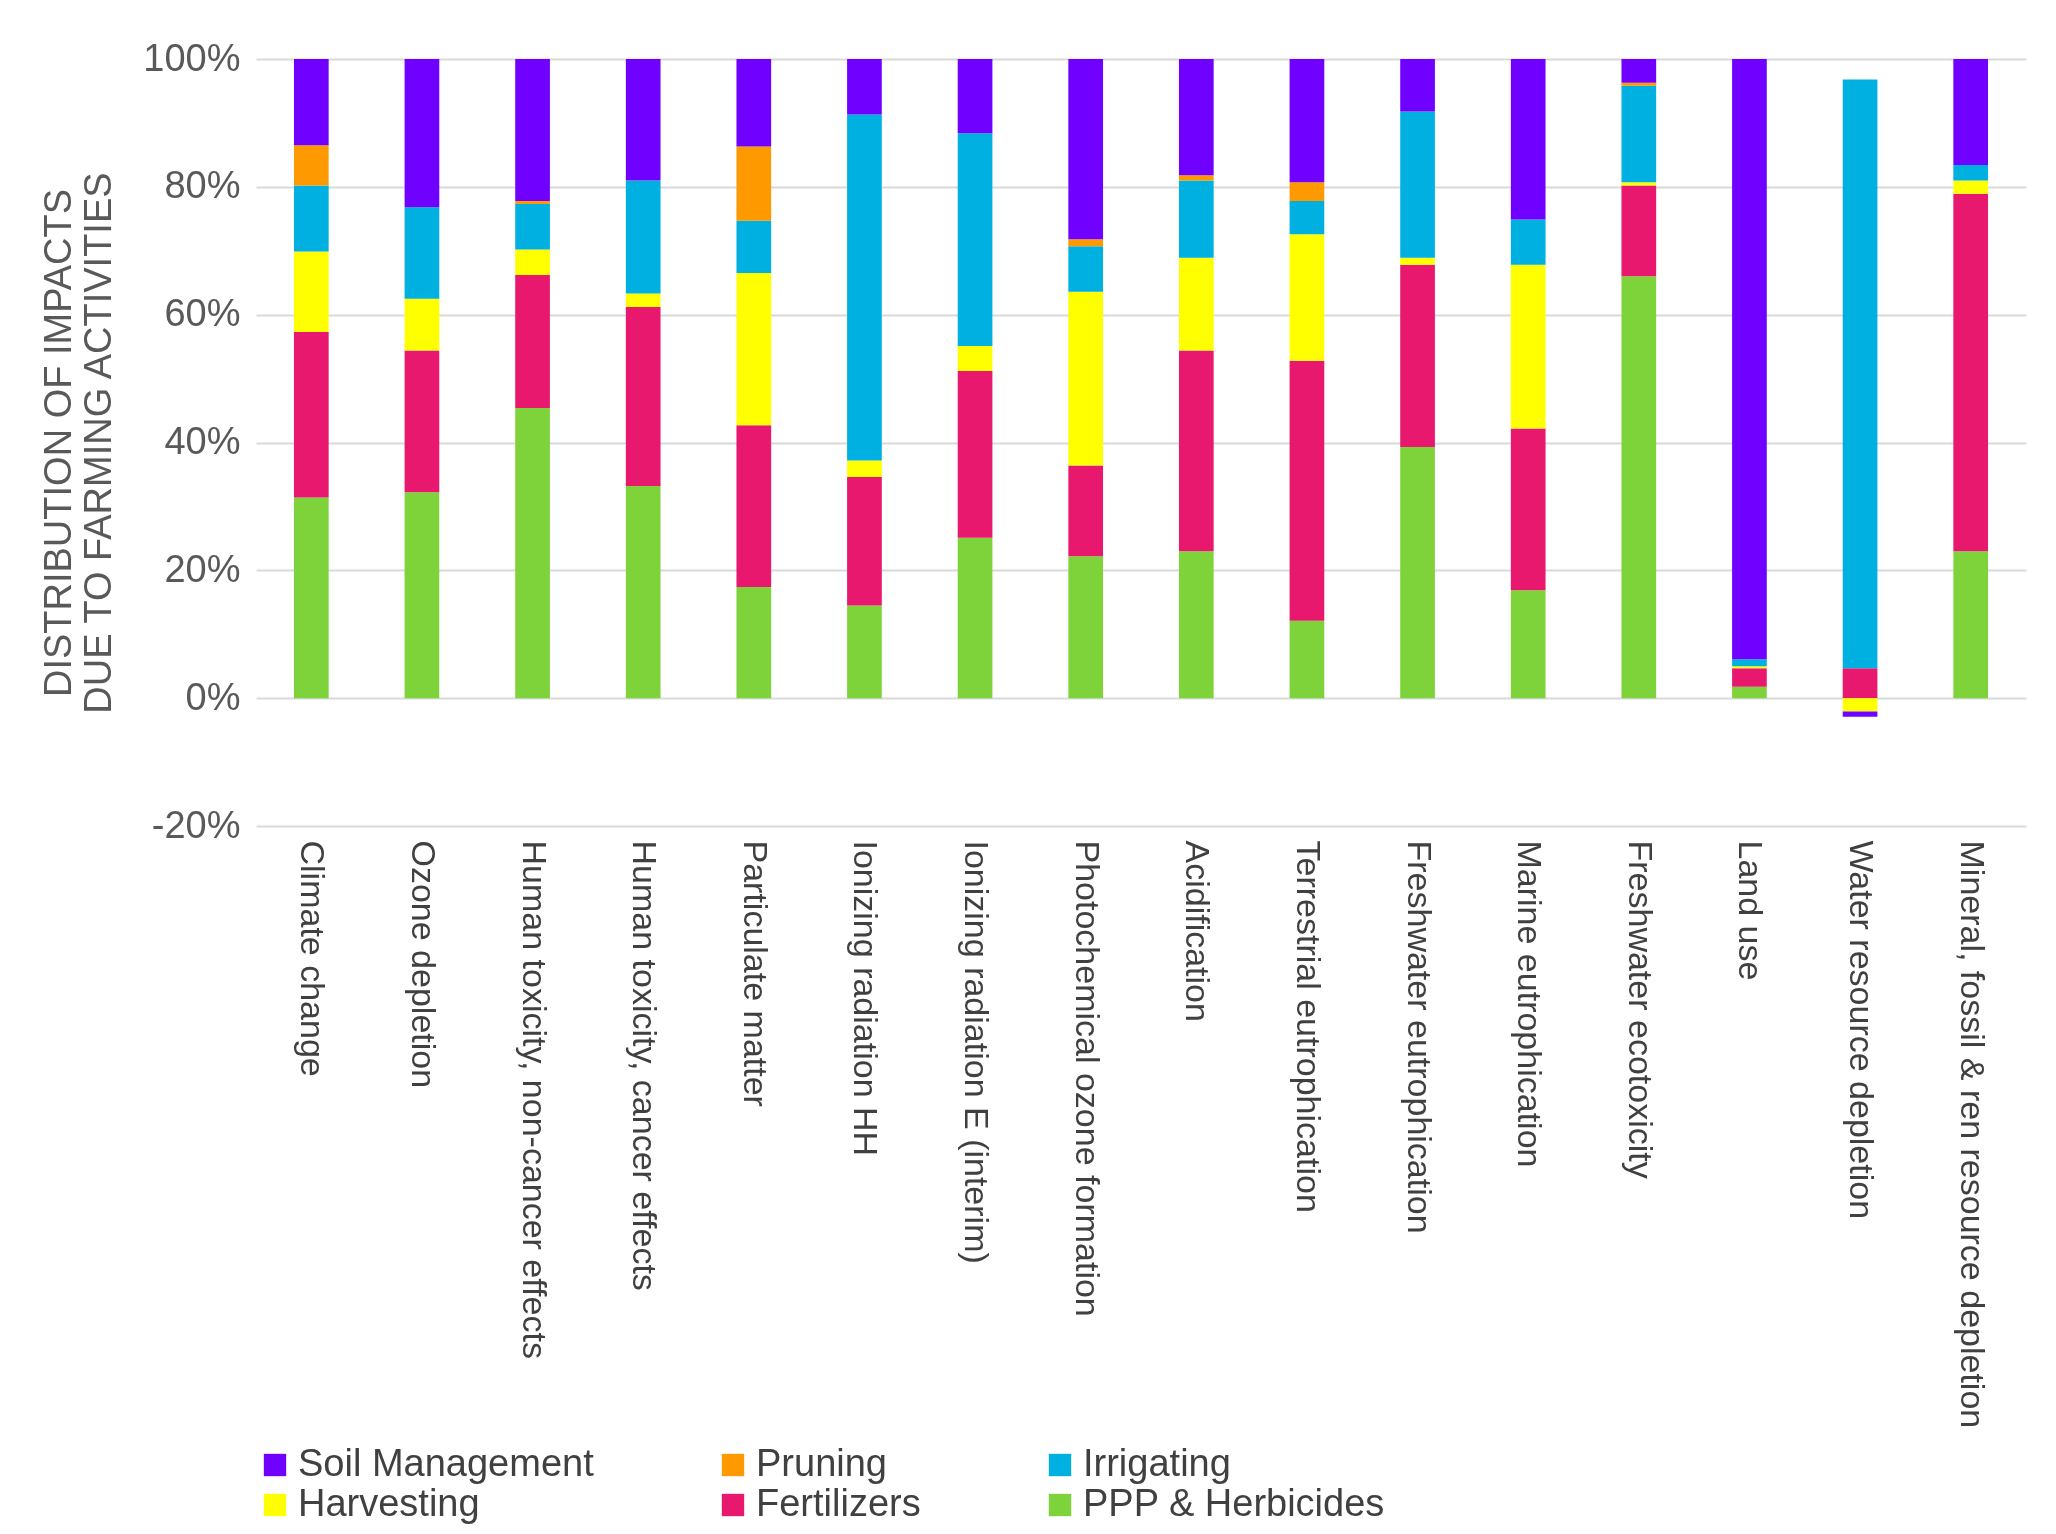 This screenshot has height=1534, width=2056. What do you see at coordinates (1530, 1004) in the screenshot?
I see `x-tick-label: Marine eutrophication` at bounding box center [1530, 1004].